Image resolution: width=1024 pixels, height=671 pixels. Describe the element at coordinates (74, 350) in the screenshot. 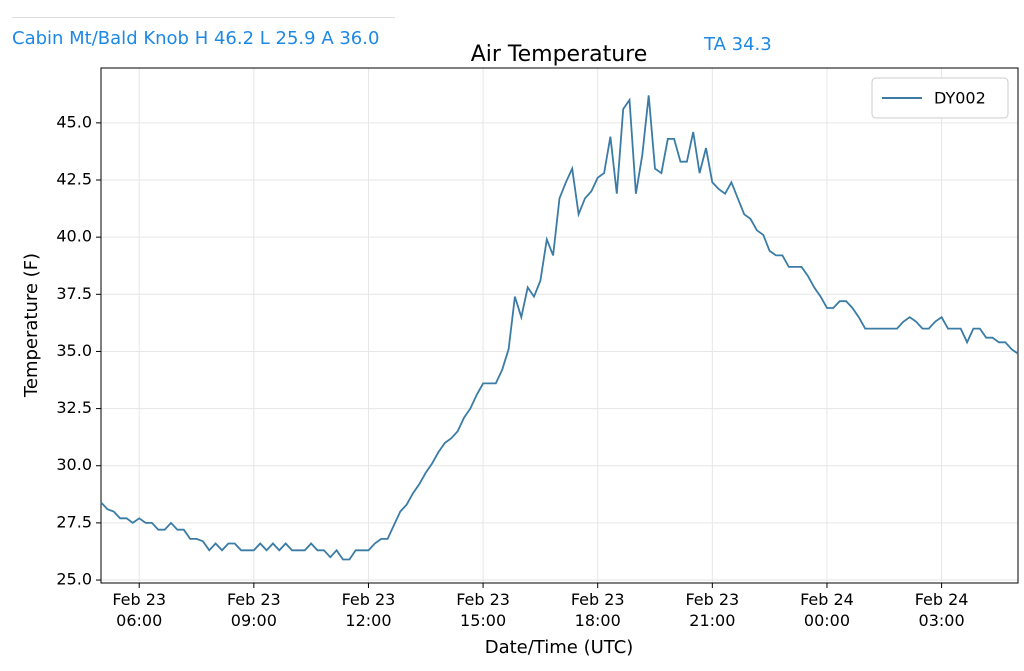

I see `y-tick-label: 35.0` at that location.